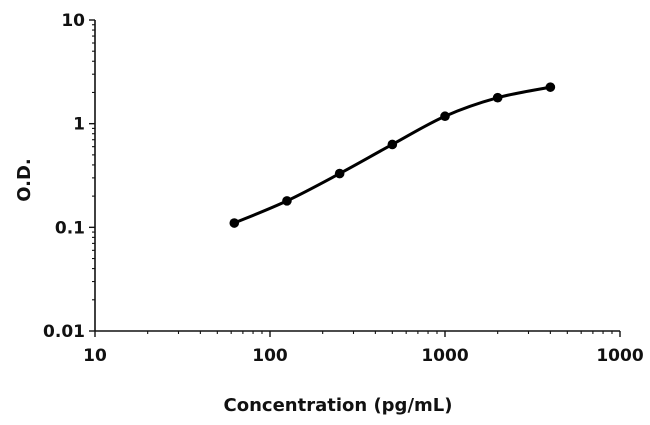 The height and width of the screenshot is (425, 650). I want to click on x-axis-title: Concentration (pg/mL), so click(338, 405).